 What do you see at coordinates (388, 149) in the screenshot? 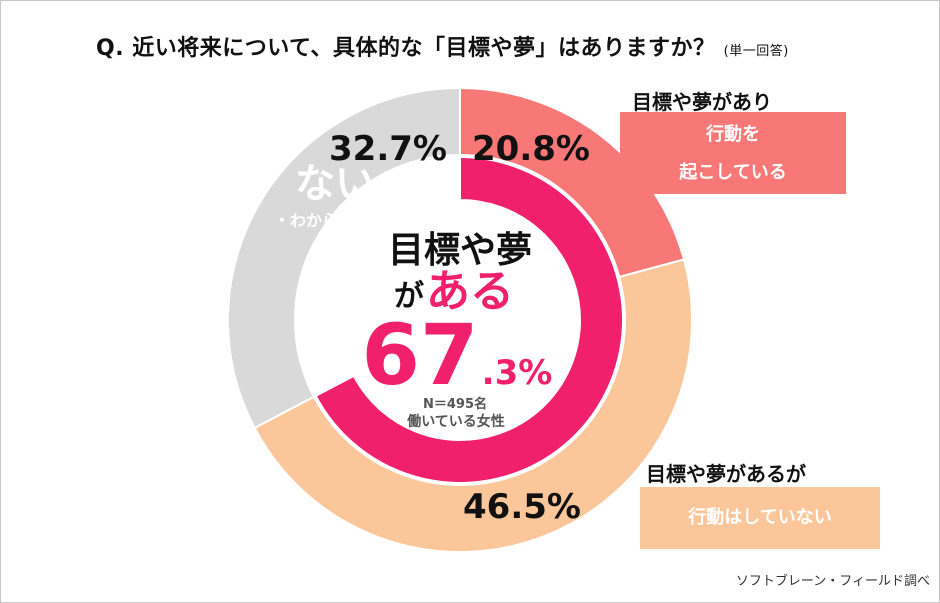
I see `value-label-none: 32.7%` at bounding box center [388, 149].